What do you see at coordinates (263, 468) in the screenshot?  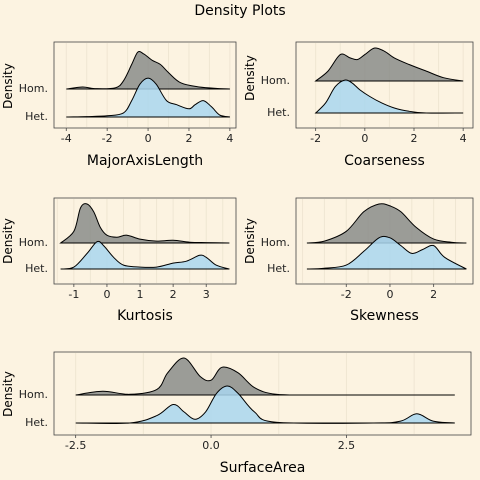 I see `x-axis-label: SurfaceArea` at bounding box center [263, 468].